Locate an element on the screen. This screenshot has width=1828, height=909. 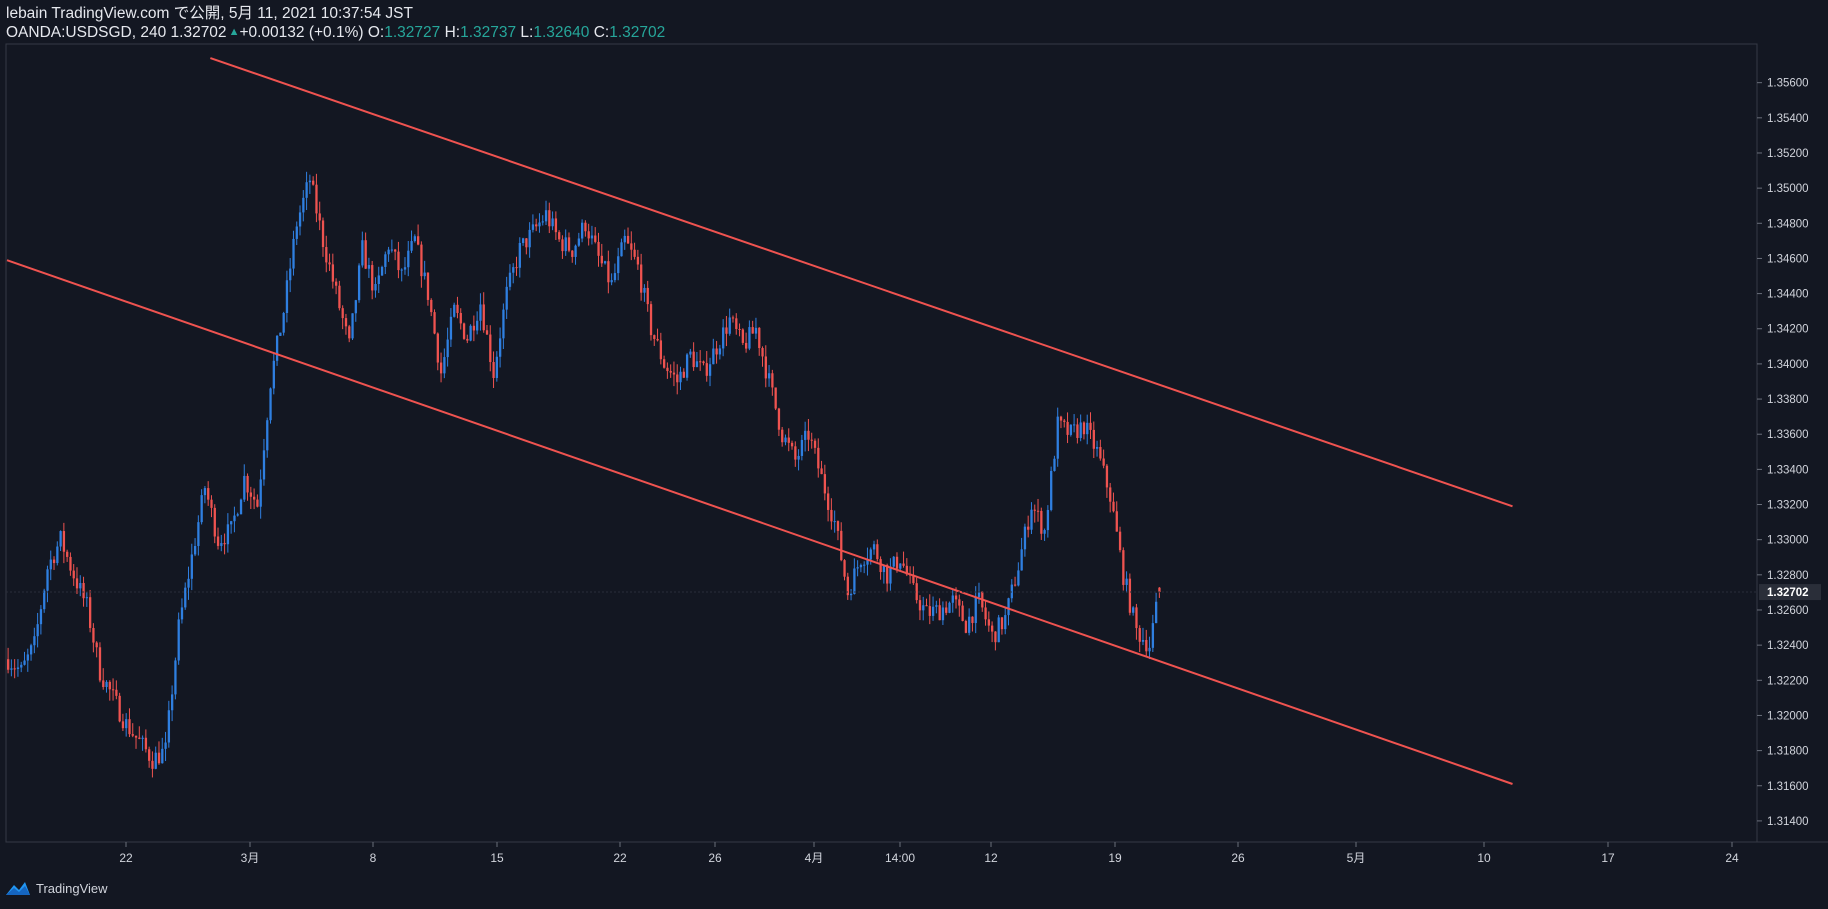
y-tick-label: 1.33800 is located at coordinates (1788, 400).